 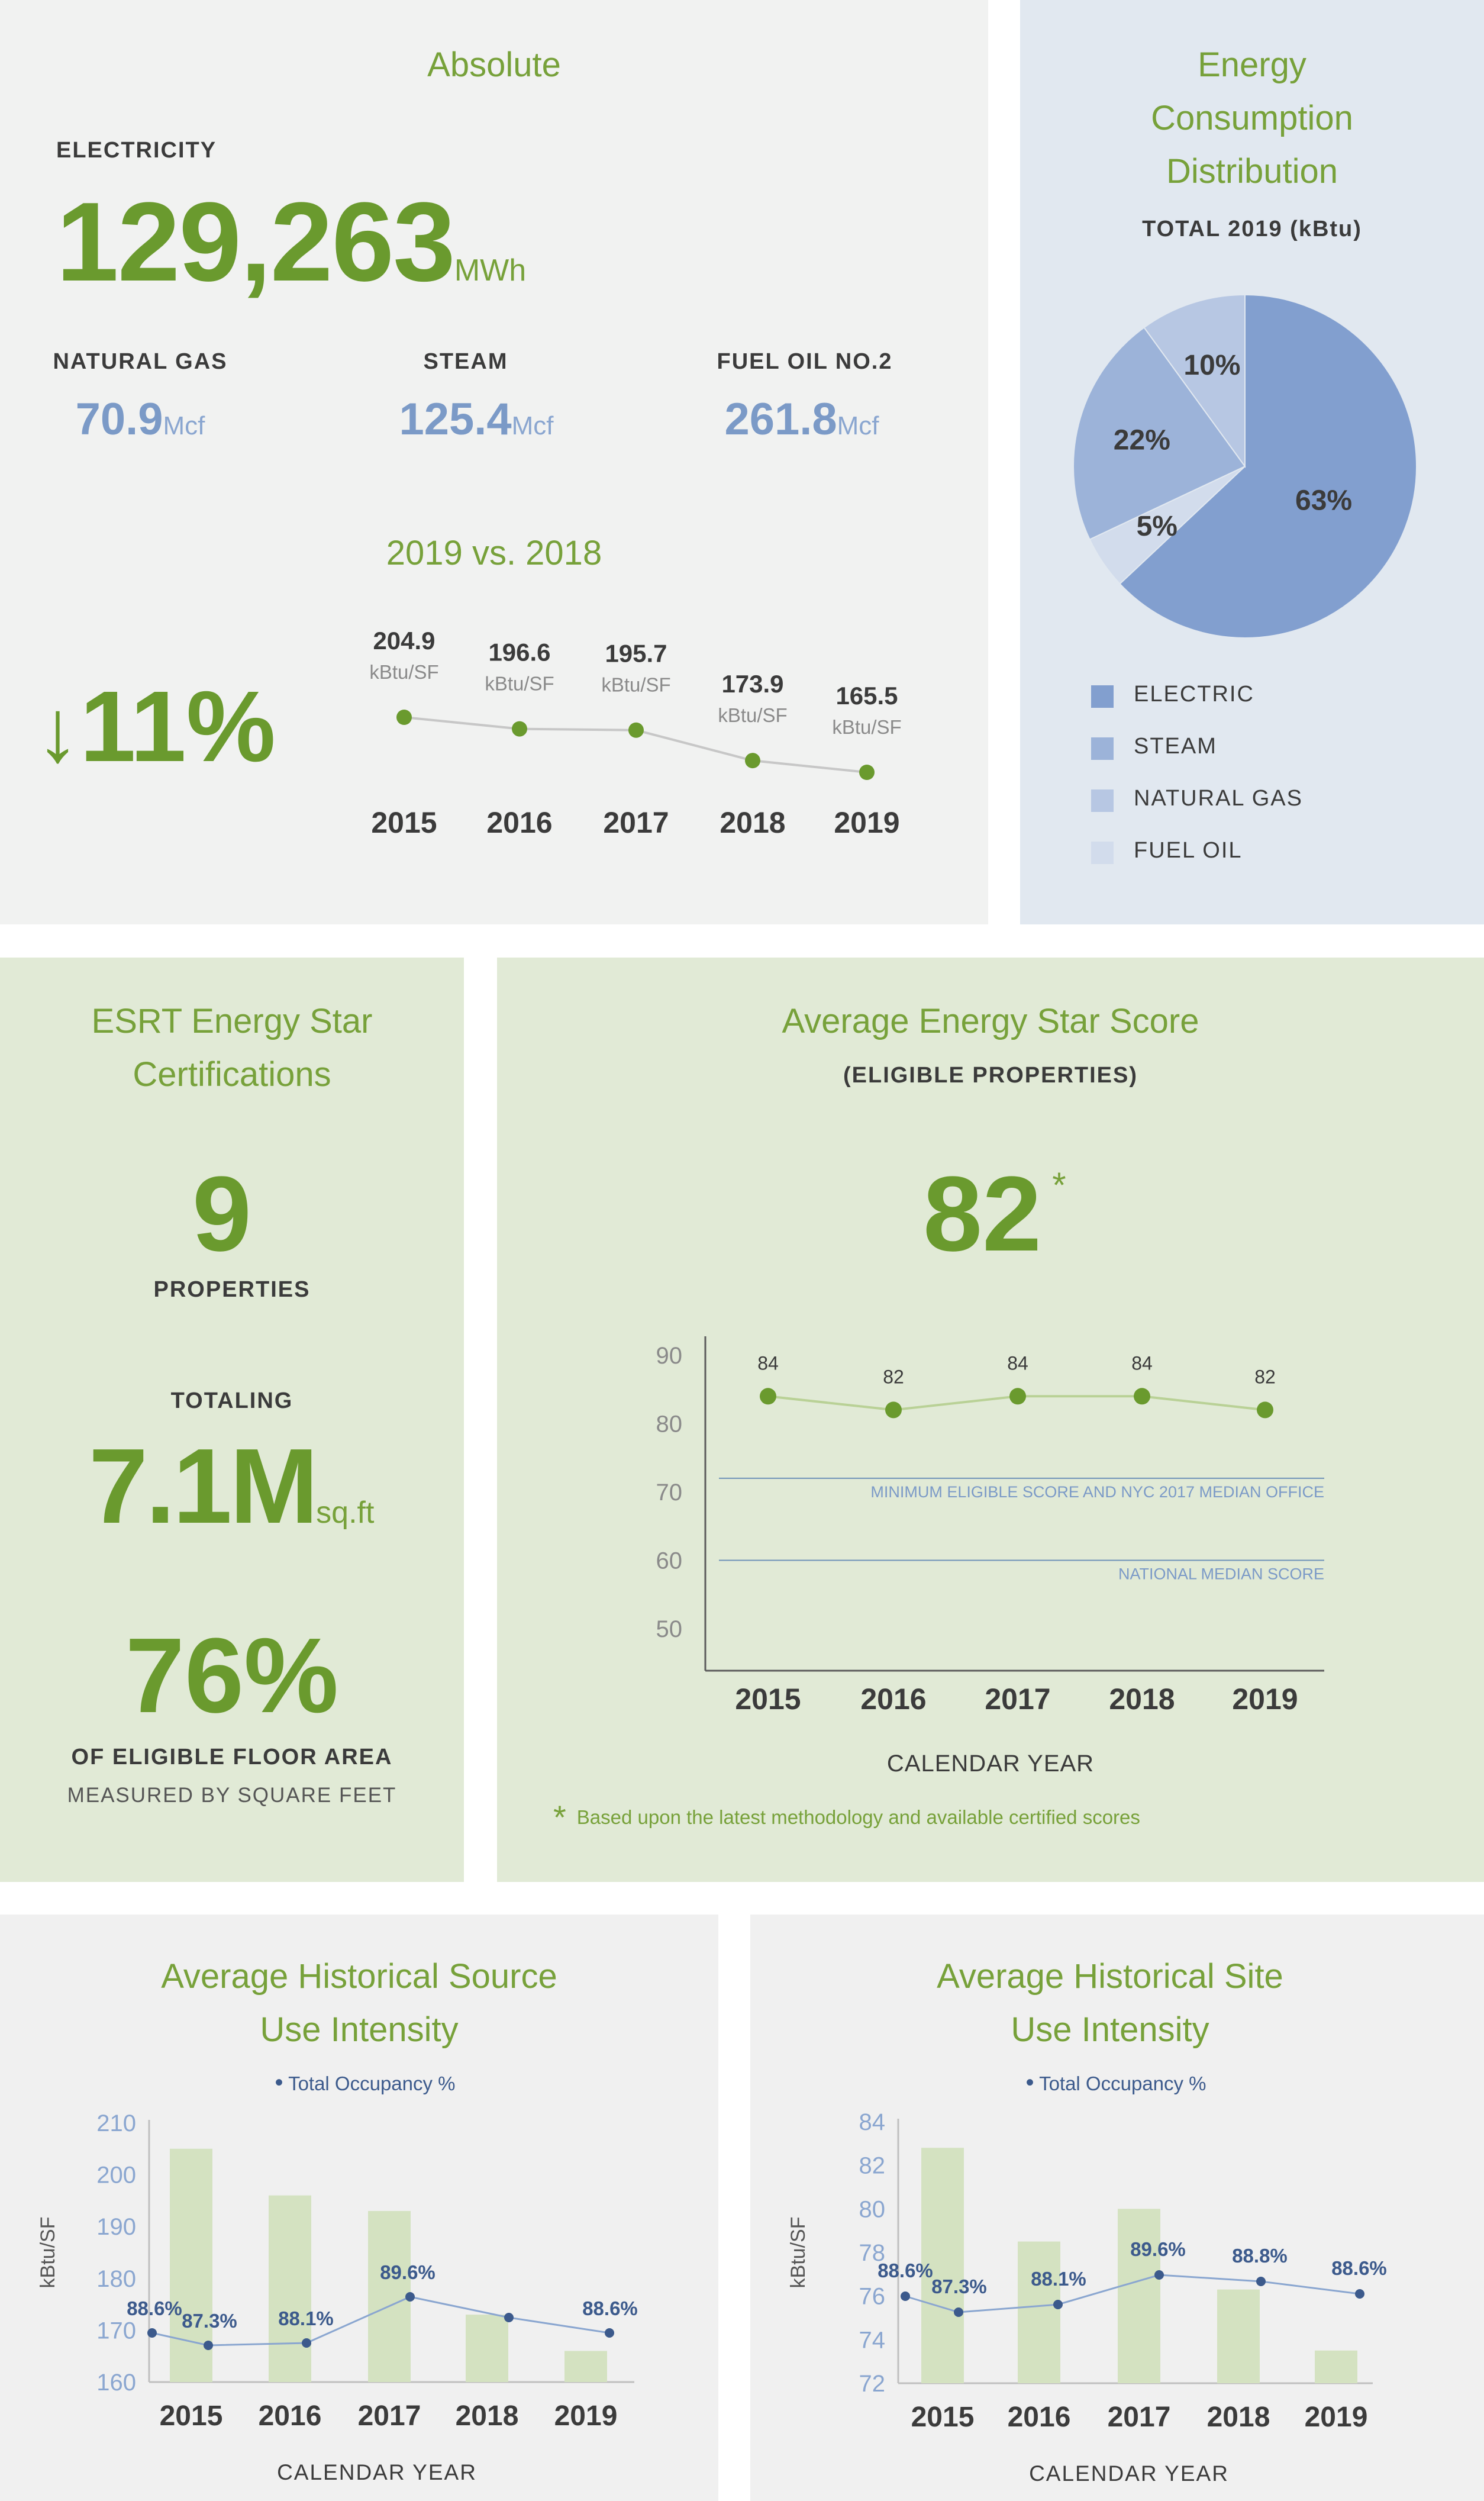 I want to click on src-chart-y-tick-180: 180, so click(x=116, y=2279).